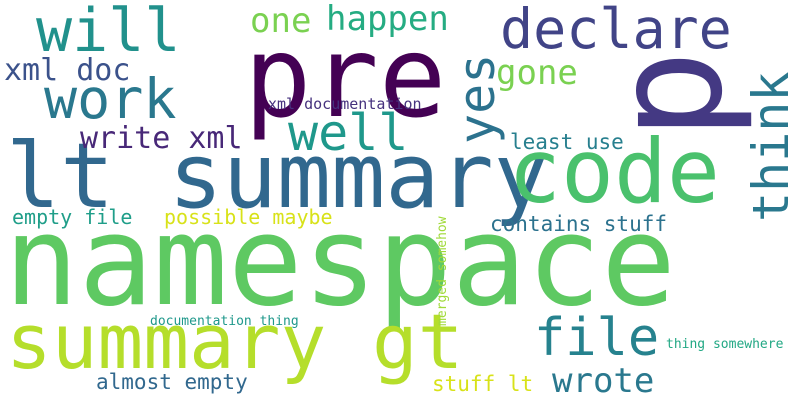  What do you see at coordinates (108, 33) in the screenshot?
I see `word-will: will` at bounding box center [108, 33].